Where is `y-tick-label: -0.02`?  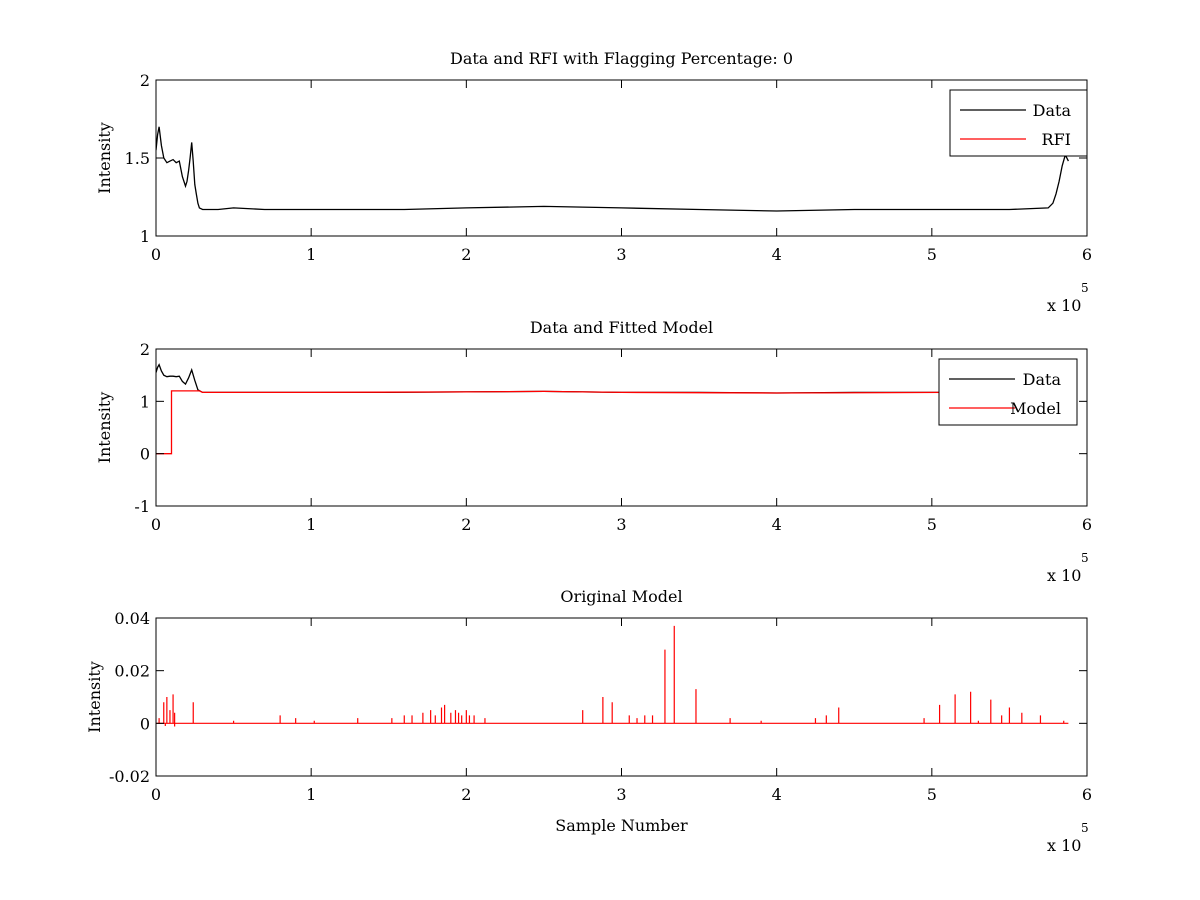 y-tick-label: -0.02 is located at coordinates (129, 776).